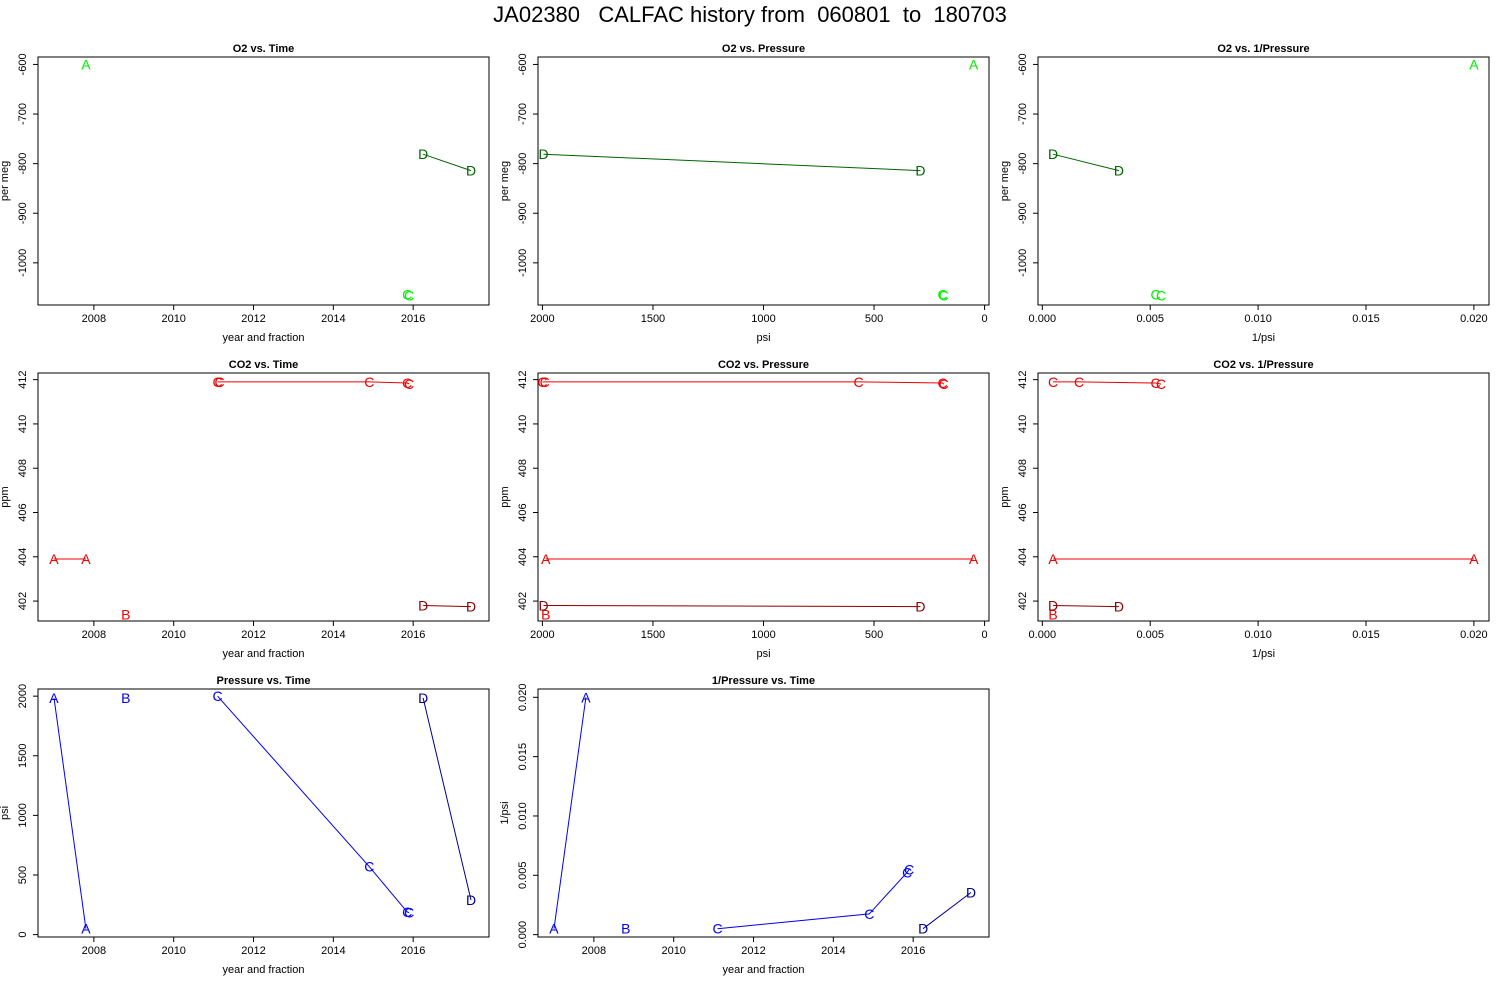 This screenshot has width=1500, height=1000. What do you see at coordinates (23, 935) in the screenshot?
I see `y-tick-label: 0` at bounding box center [23, 935].